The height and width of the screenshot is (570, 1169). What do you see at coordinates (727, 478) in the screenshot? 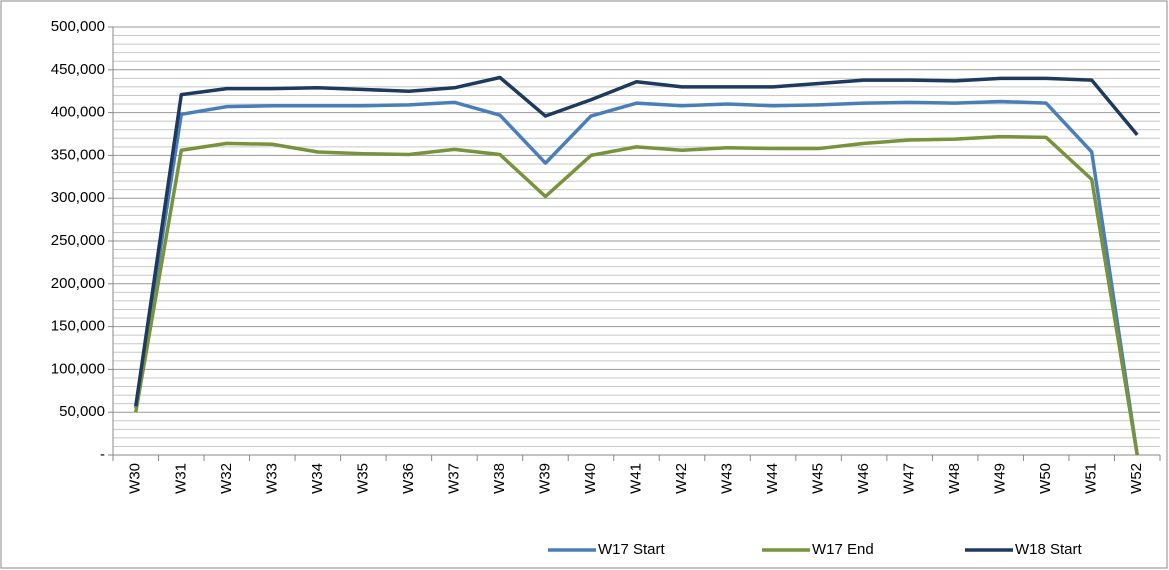
I see `x-tick-label: W43` at bounding box center [727, 478].